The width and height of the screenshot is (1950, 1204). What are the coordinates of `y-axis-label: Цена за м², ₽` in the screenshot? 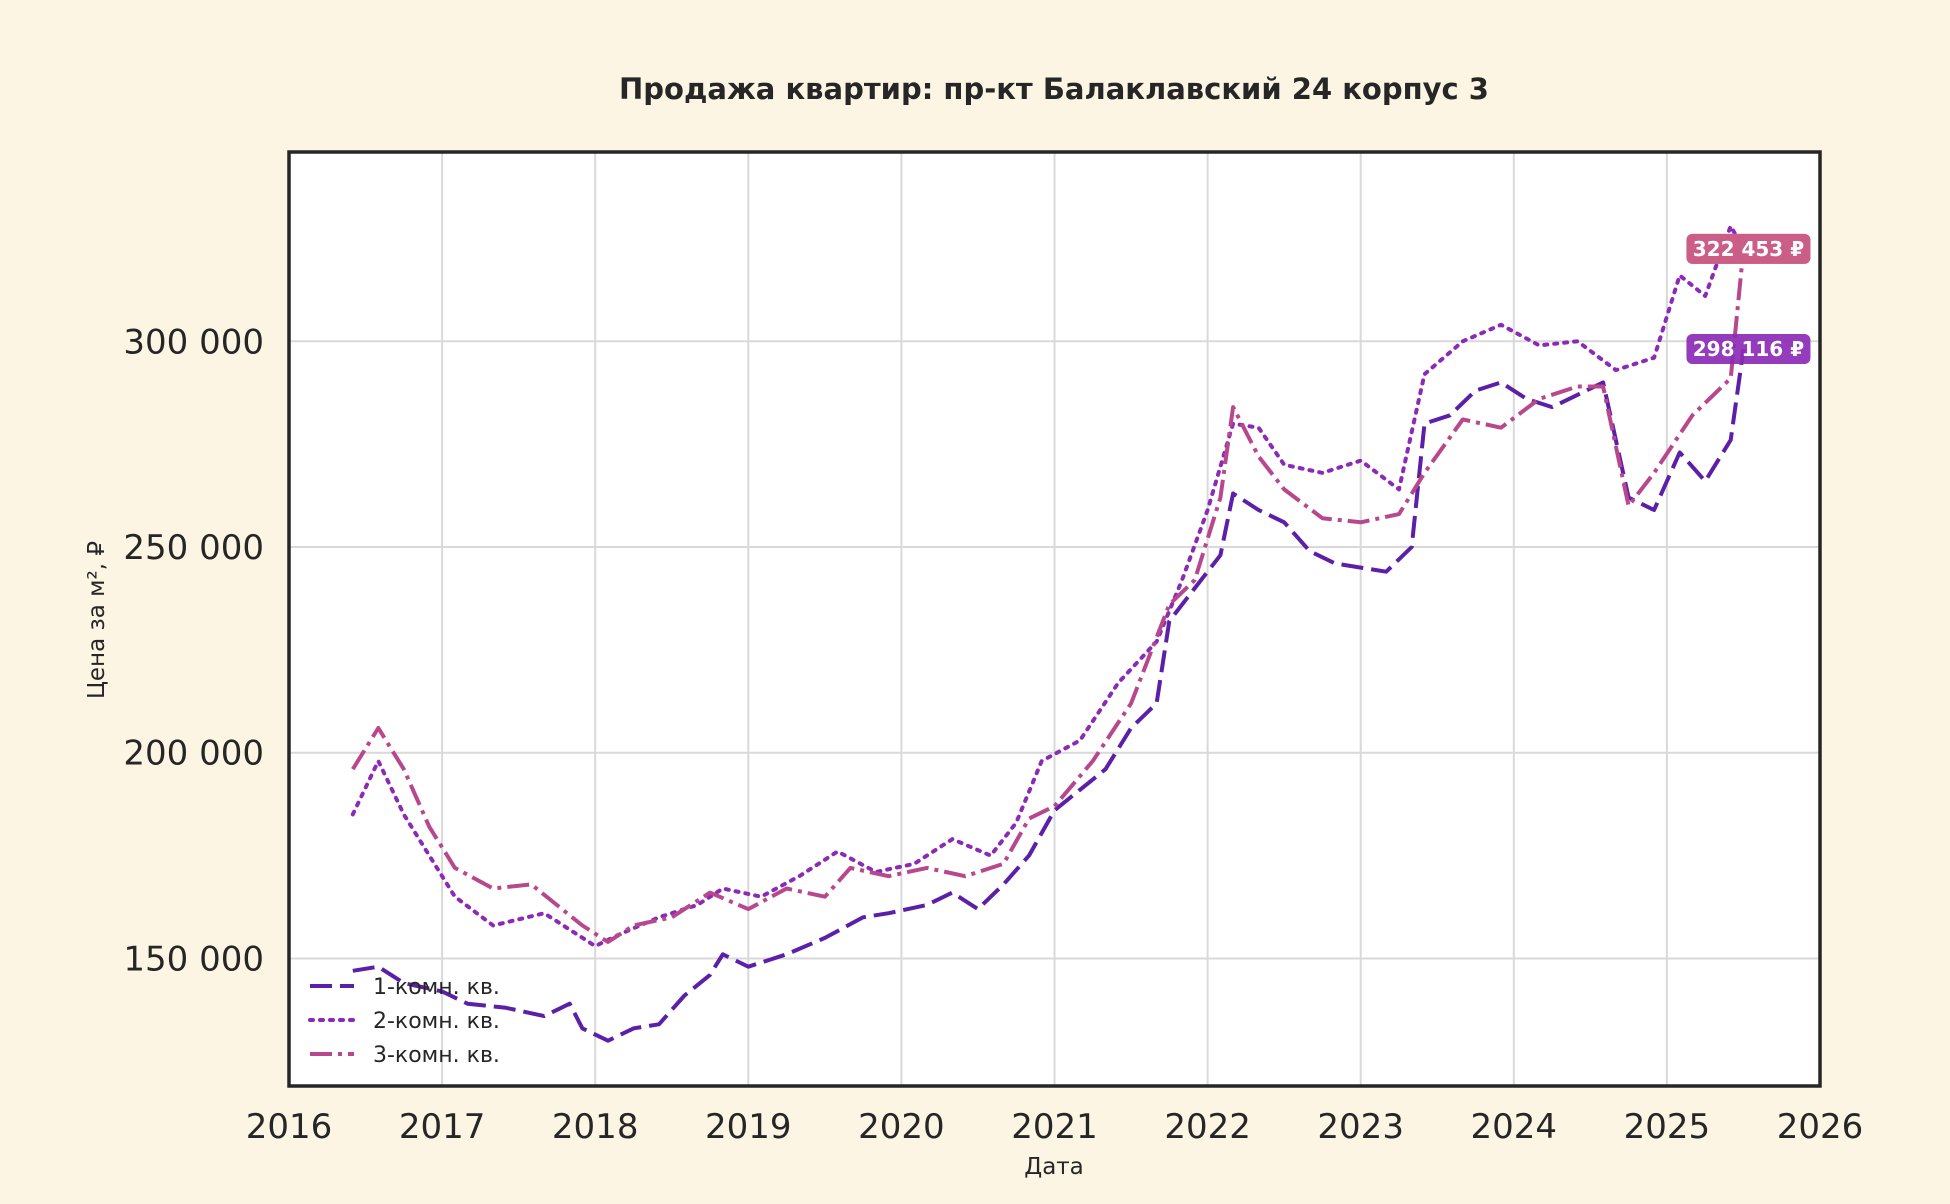 It's located at (97, 620).